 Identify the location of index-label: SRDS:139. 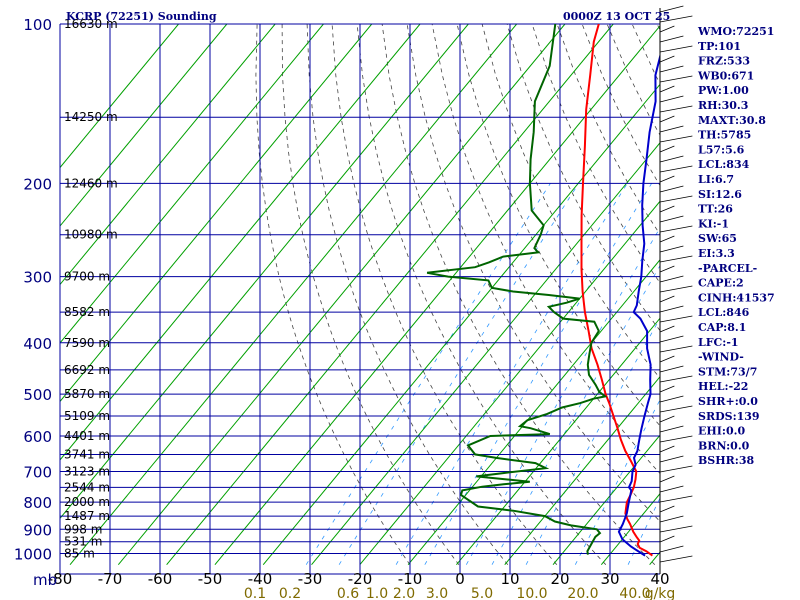
(729, 416).